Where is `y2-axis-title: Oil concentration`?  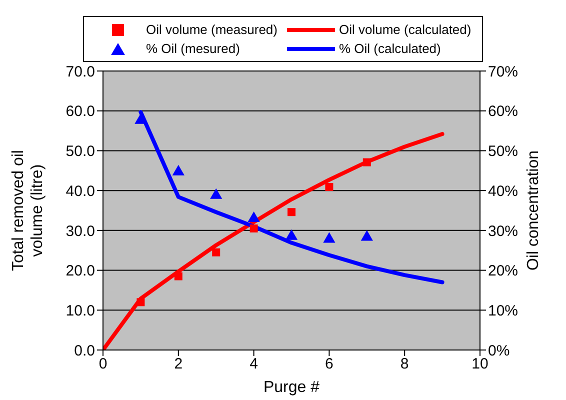
y2-axis-title: Oil concentration is located at coordinates (533, 210).